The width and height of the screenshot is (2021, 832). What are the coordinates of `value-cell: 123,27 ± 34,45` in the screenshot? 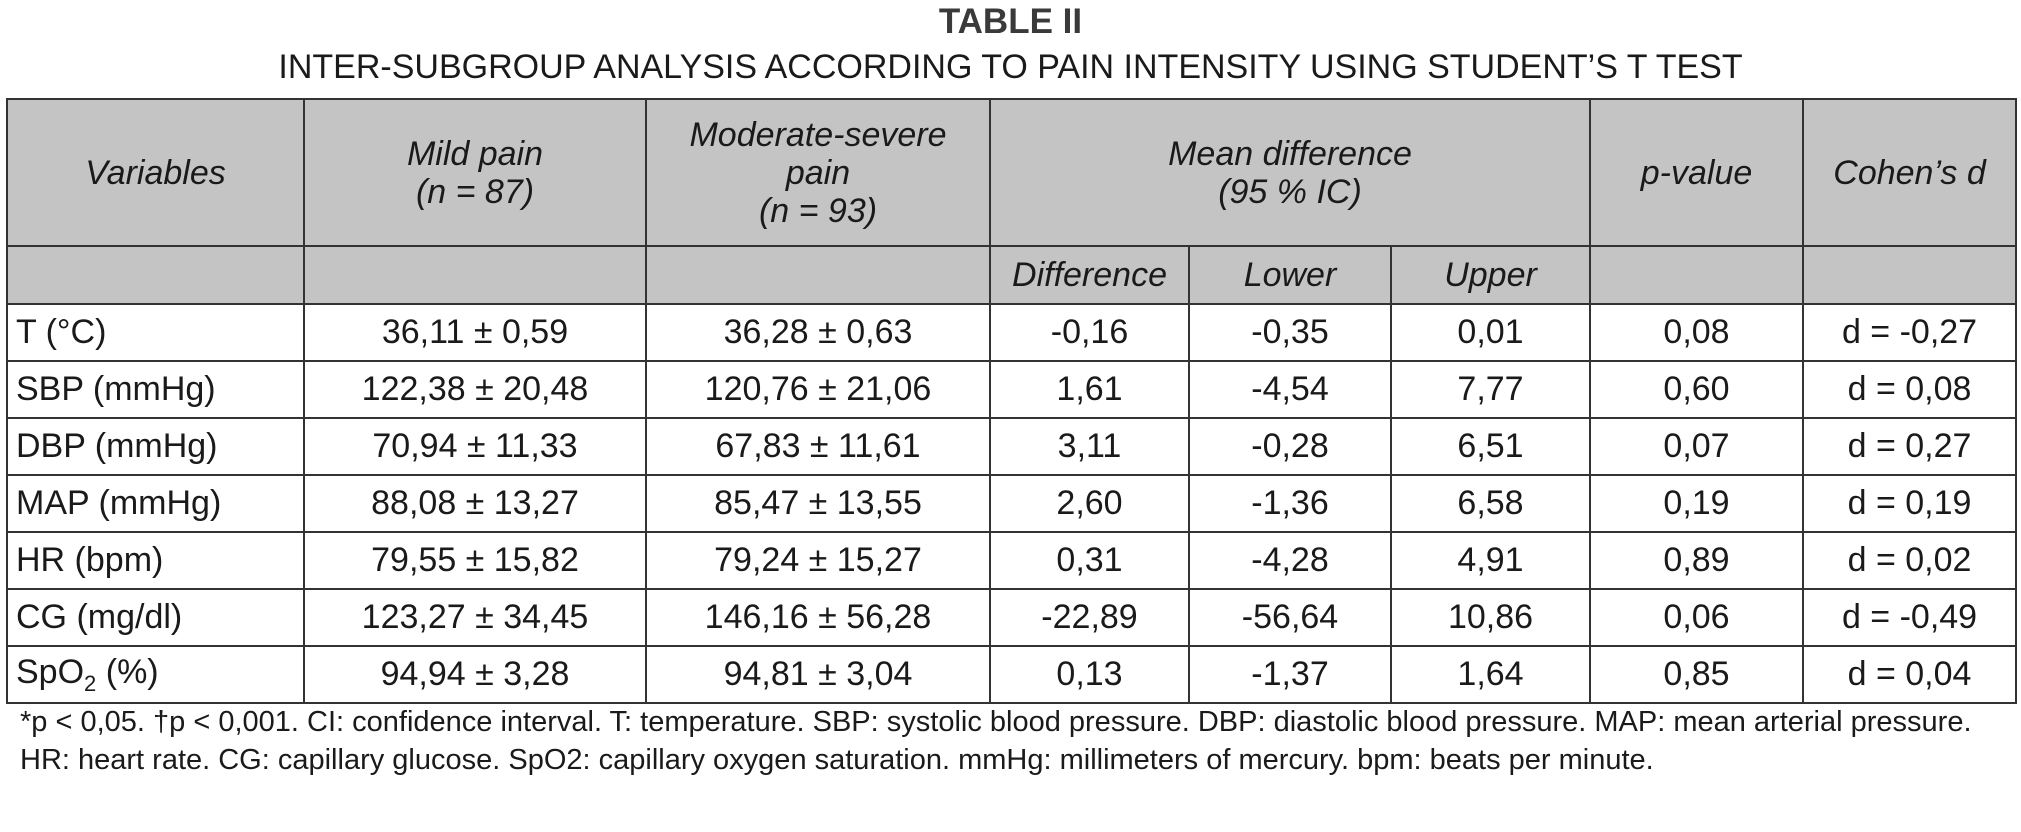 It's located at (475, 617).